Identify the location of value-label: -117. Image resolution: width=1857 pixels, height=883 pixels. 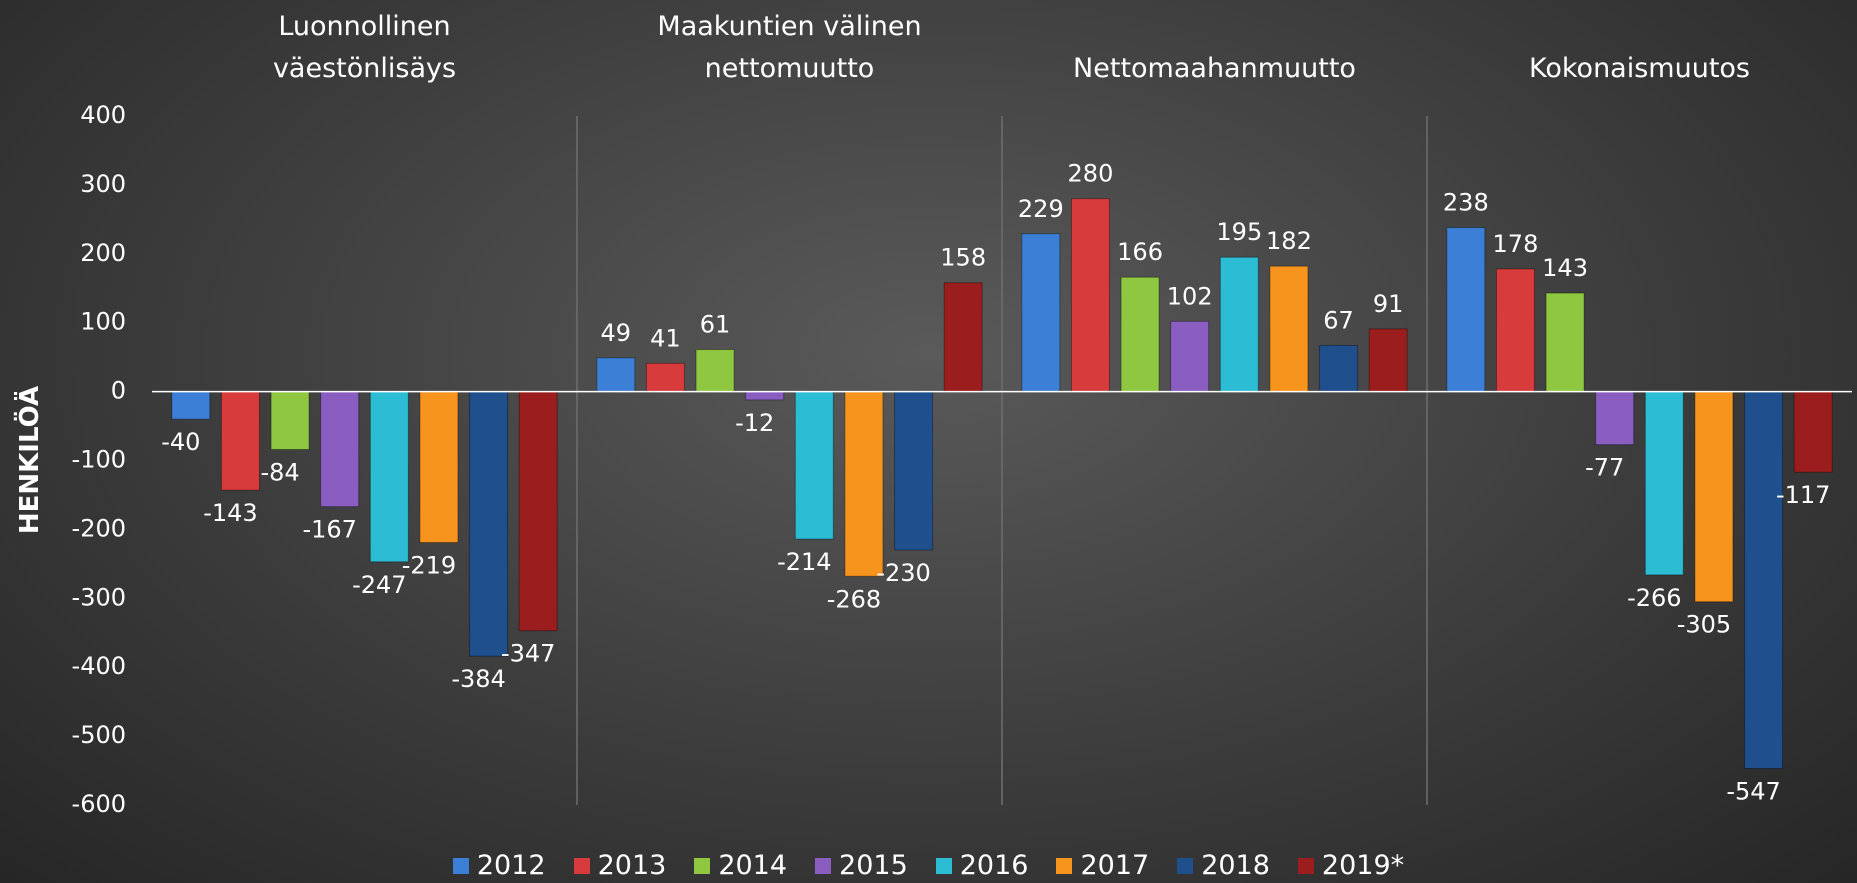
(1803, 495).